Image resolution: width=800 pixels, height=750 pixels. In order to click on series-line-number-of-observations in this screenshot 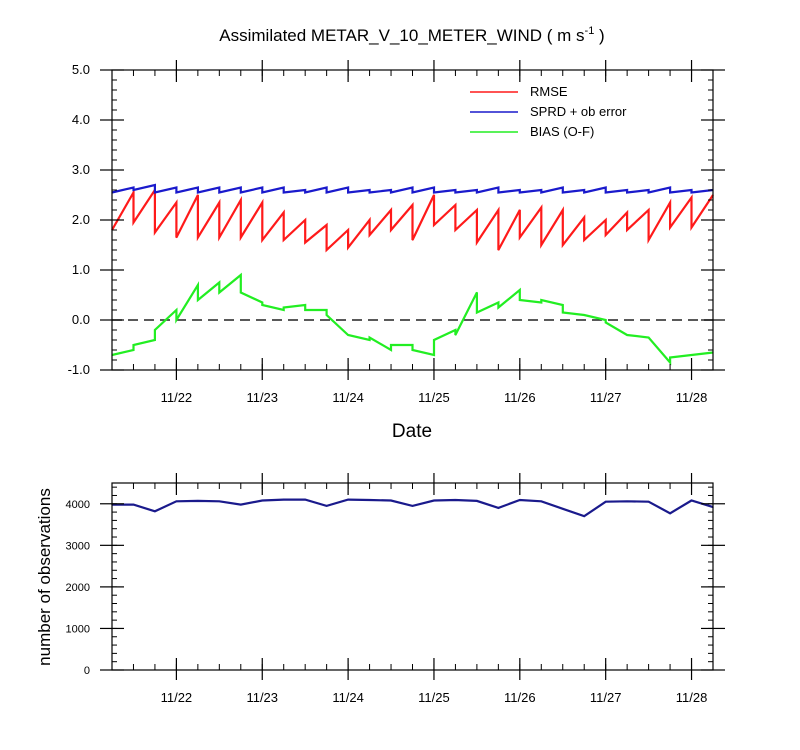, I will do `click(413, 508)`.